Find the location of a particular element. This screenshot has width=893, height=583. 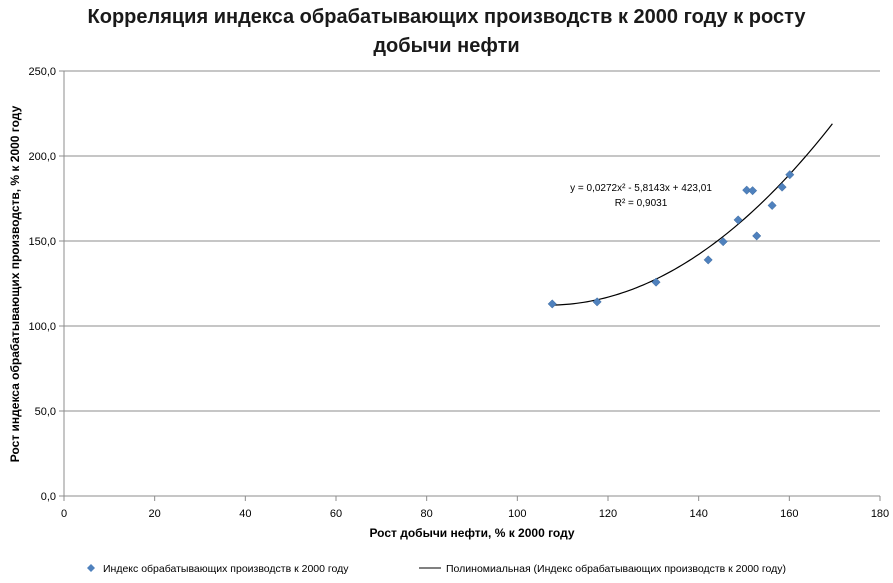

trendline-equation: y = 0,0272x² - 5,8143x + 423,01 is located at coordinates (641, 188).